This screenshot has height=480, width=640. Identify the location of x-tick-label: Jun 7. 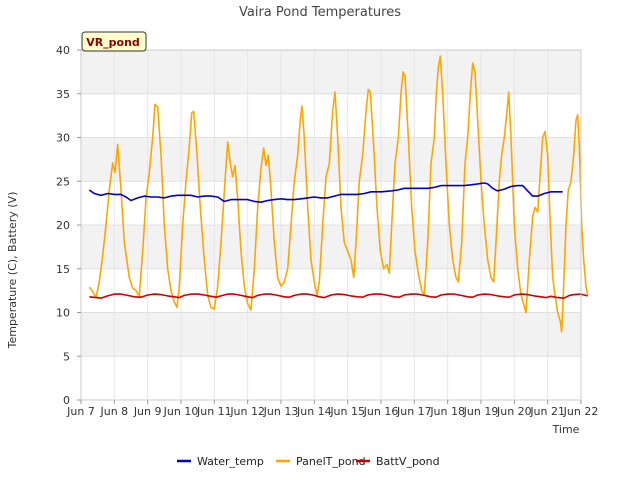
(80, 411).